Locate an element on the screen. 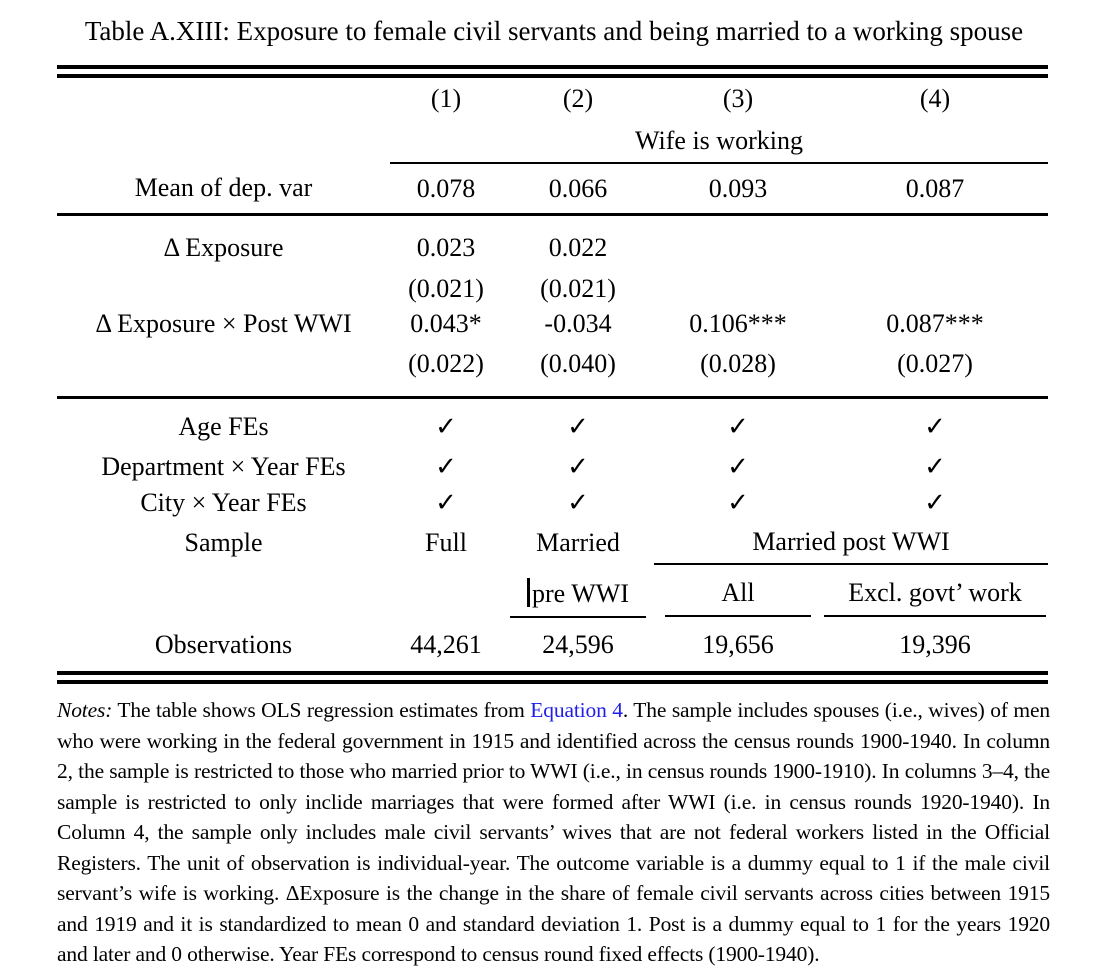 The height and width of the screenshot is (968, 1108). obs-c2: 24,596 is located at coordinates (578, 644).